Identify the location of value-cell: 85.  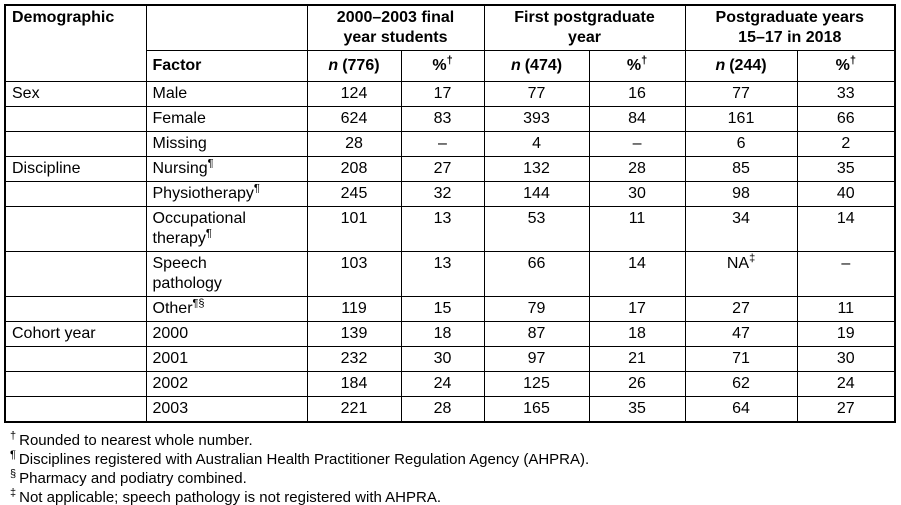
(741, 169).